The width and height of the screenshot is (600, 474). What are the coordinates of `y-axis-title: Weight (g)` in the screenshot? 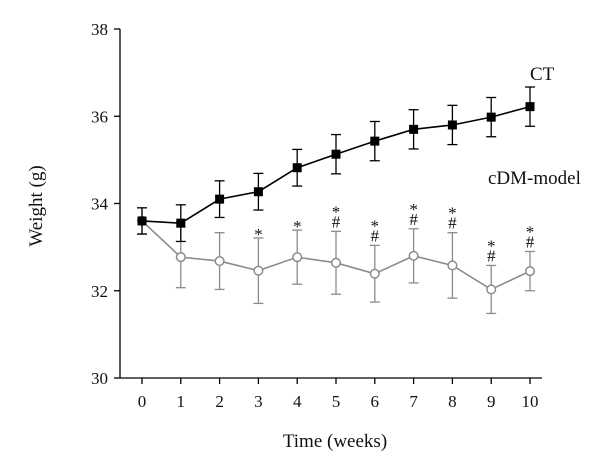 It's located at (36, 205).